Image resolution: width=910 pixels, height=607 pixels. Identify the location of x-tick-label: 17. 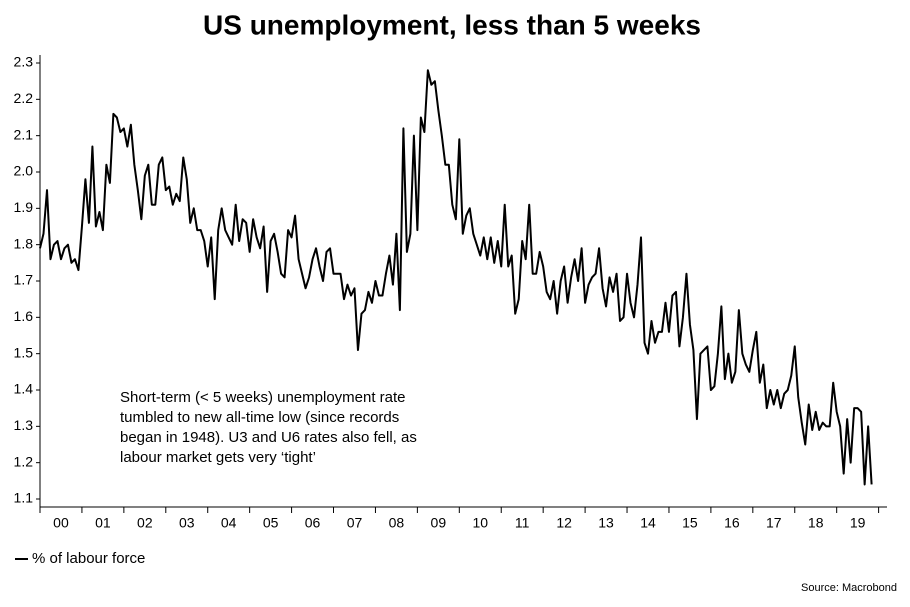
(774, 523).